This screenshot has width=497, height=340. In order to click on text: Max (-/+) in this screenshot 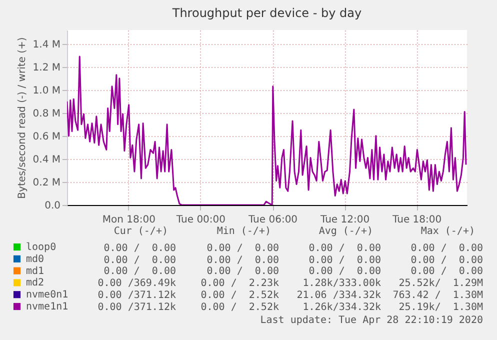, I will do `click(447, 231)`.